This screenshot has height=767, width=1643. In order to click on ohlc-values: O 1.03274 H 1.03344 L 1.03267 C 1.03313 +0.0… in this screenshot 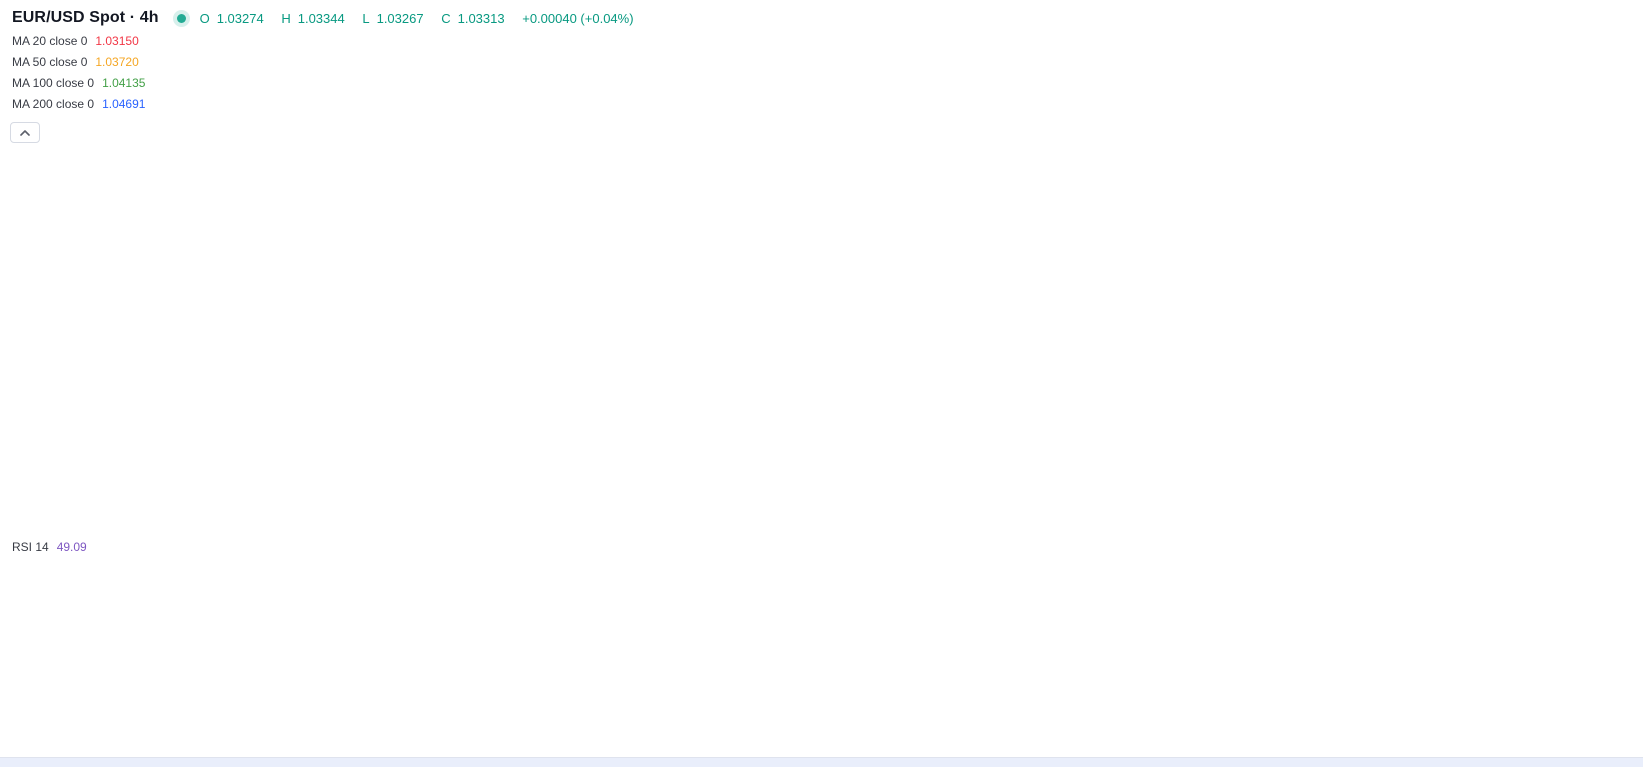, I will do `click(420, 18)`.